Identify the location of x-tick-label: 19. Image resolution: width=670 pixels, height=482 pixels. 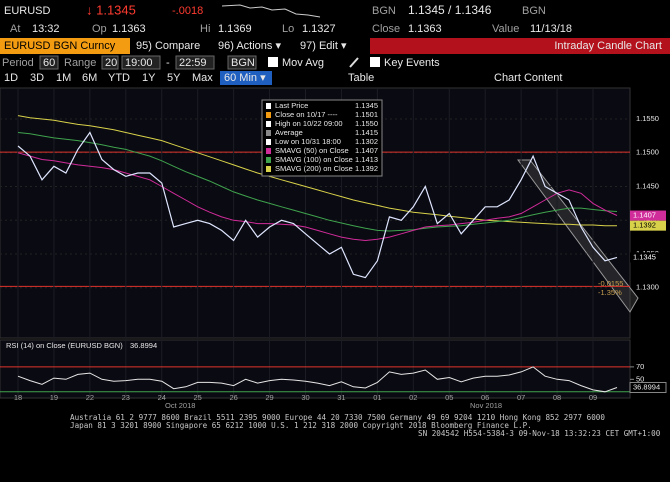
(54, 397).